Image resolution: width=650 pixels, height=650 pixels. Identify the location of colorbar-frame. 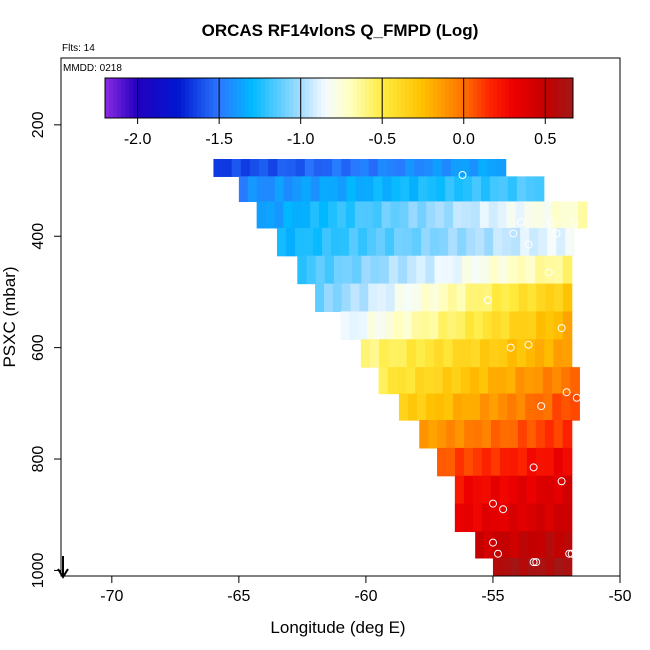
(339, 98).